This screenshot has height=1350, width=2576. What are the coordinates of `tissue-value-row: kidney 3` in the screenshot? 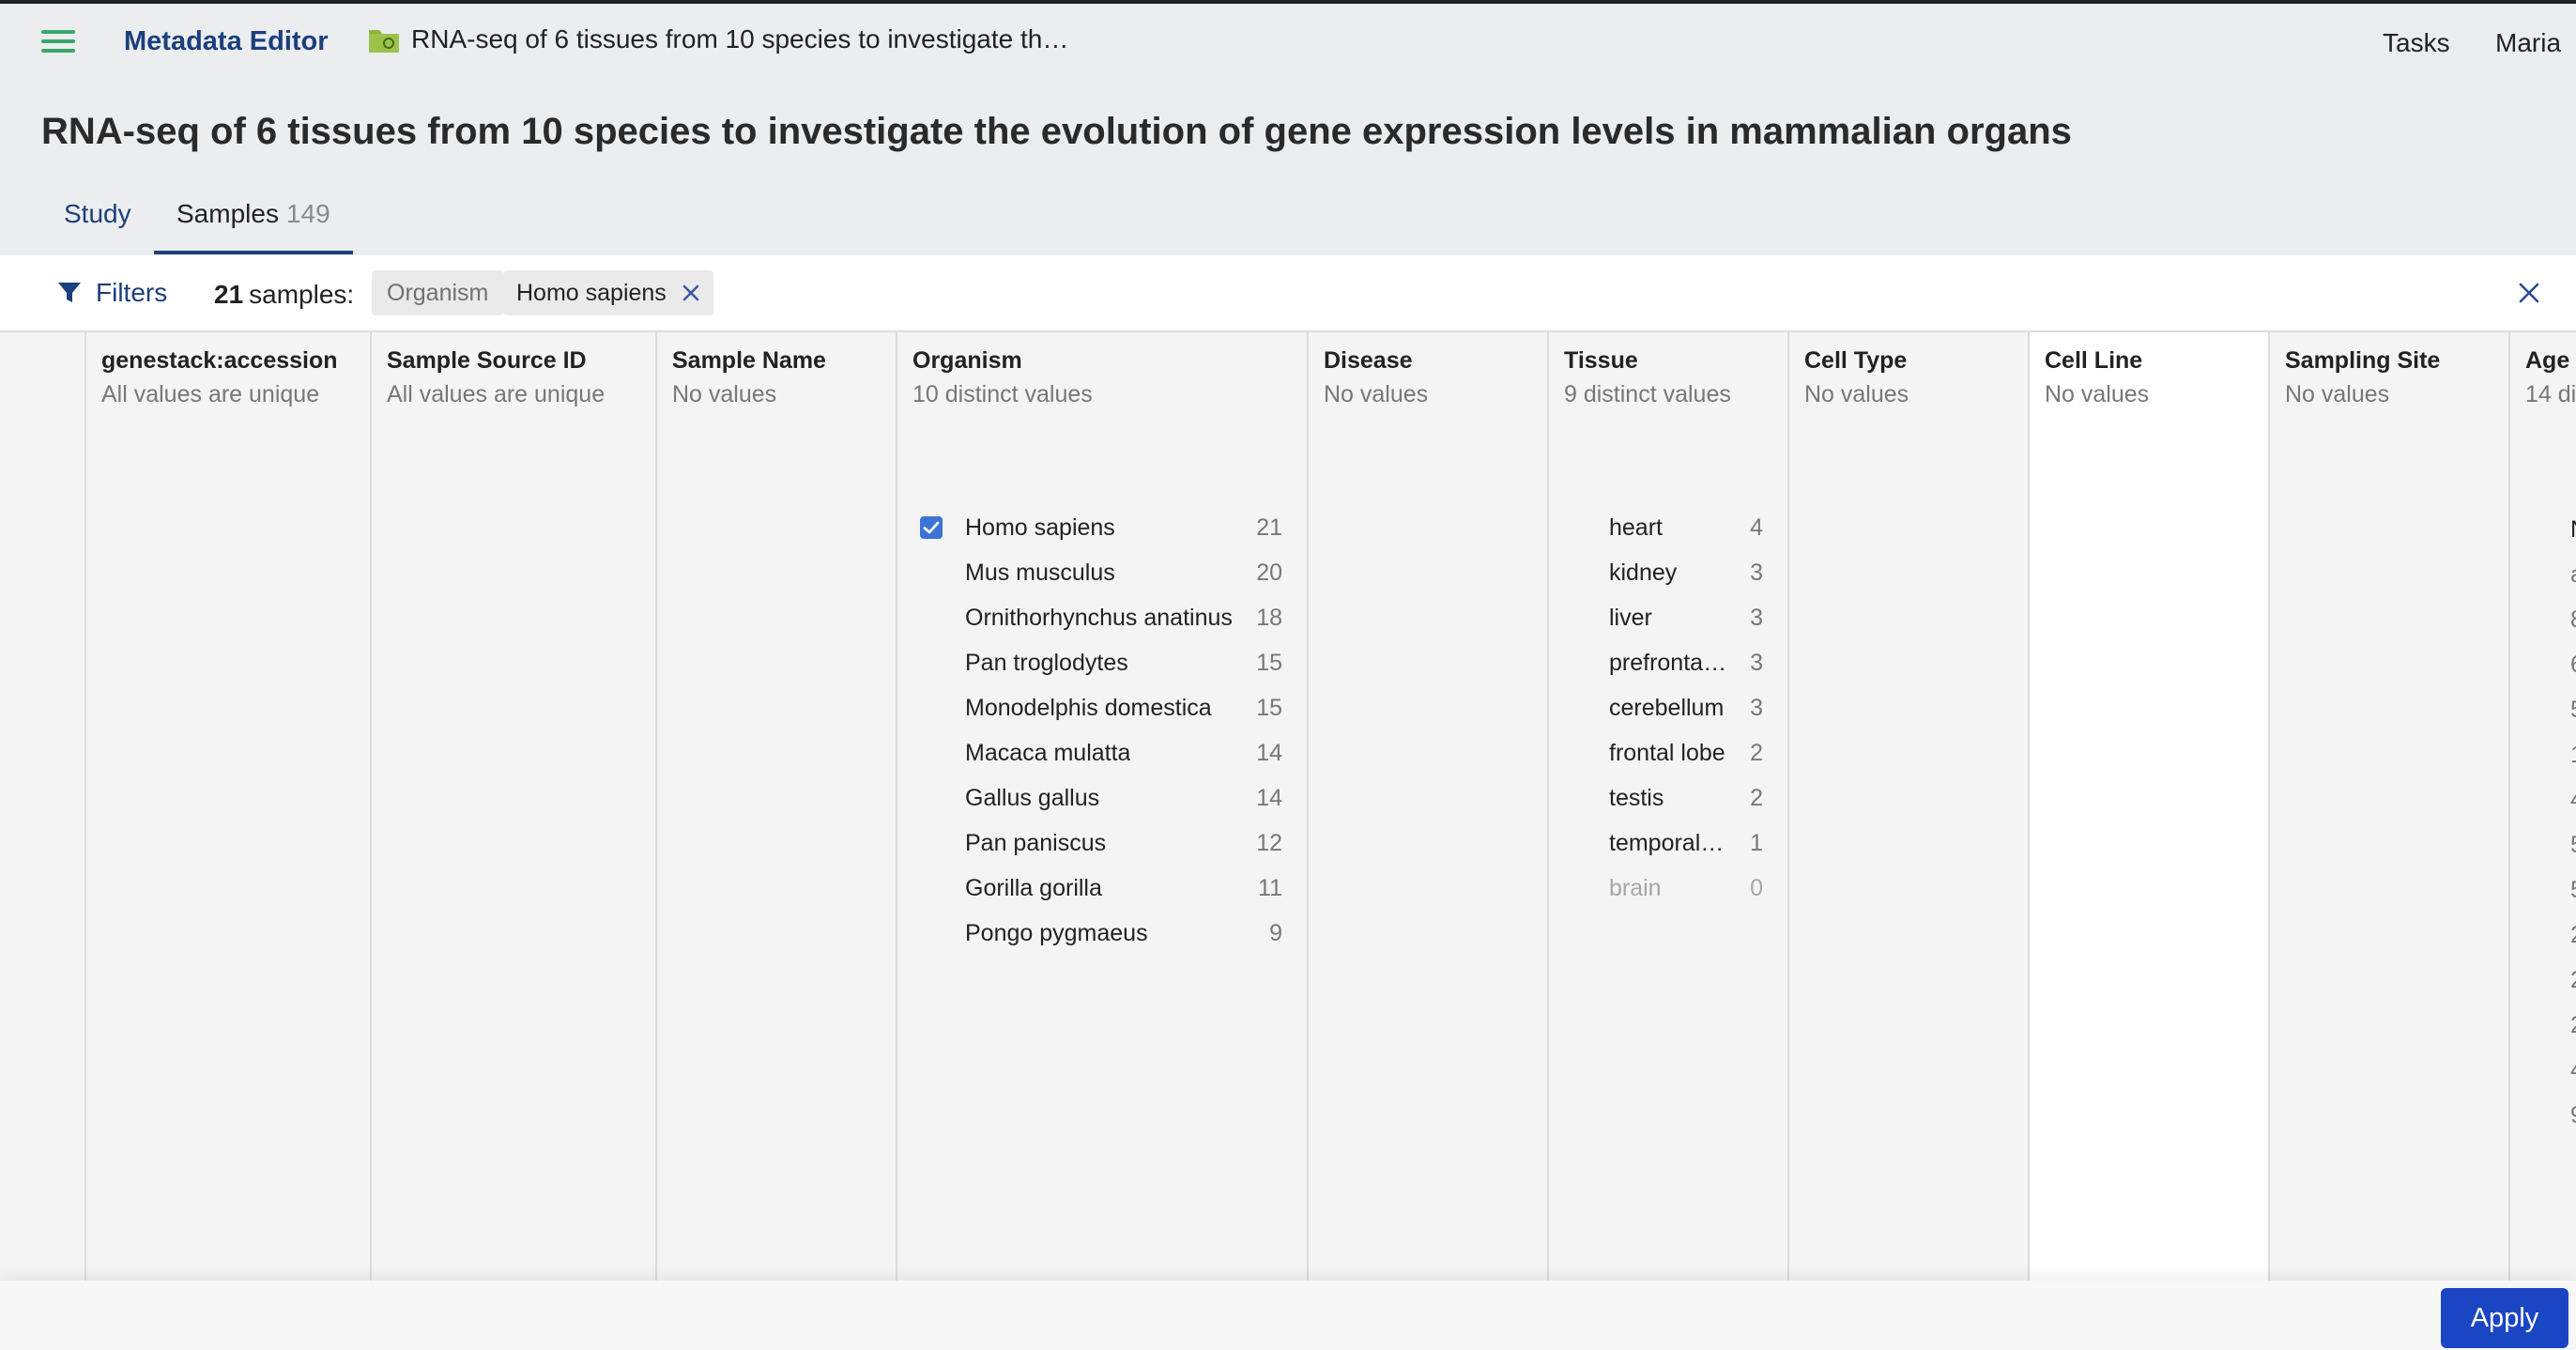 It's located at (1686, 572).